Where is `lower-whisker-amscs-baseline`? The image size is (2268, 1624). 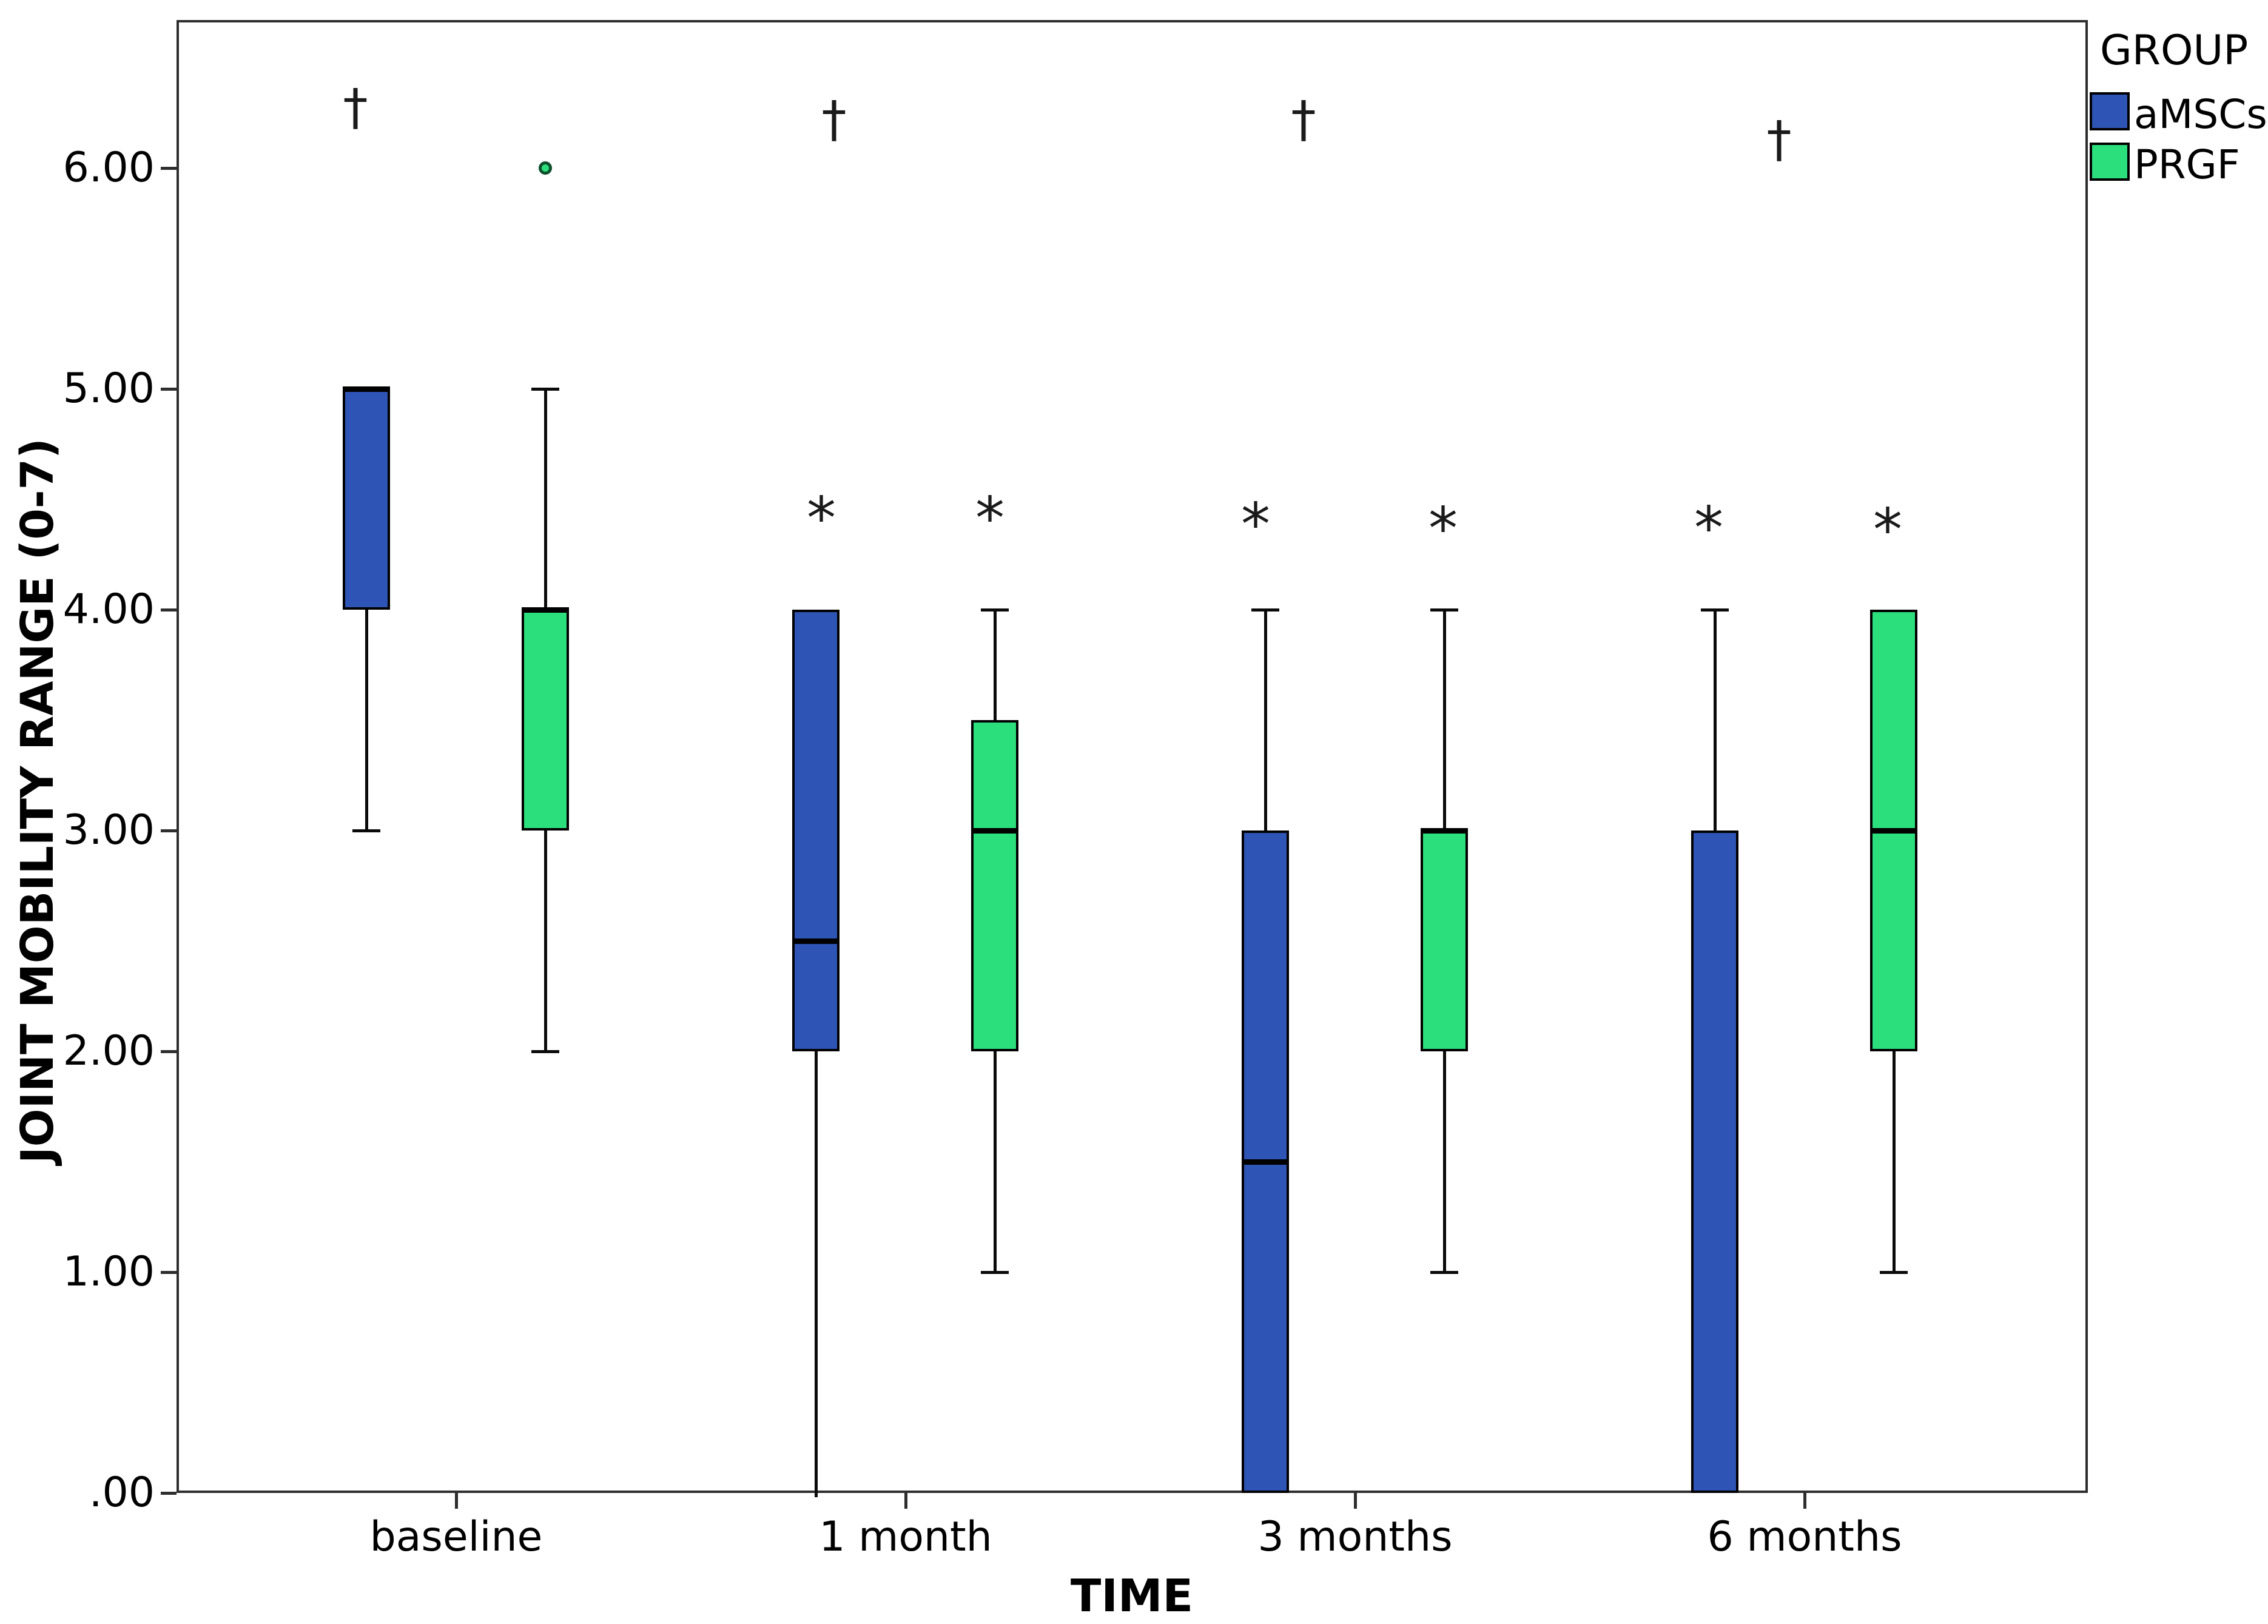
lower-whisker-amscs-baseline is located at coordinates (367, 720).